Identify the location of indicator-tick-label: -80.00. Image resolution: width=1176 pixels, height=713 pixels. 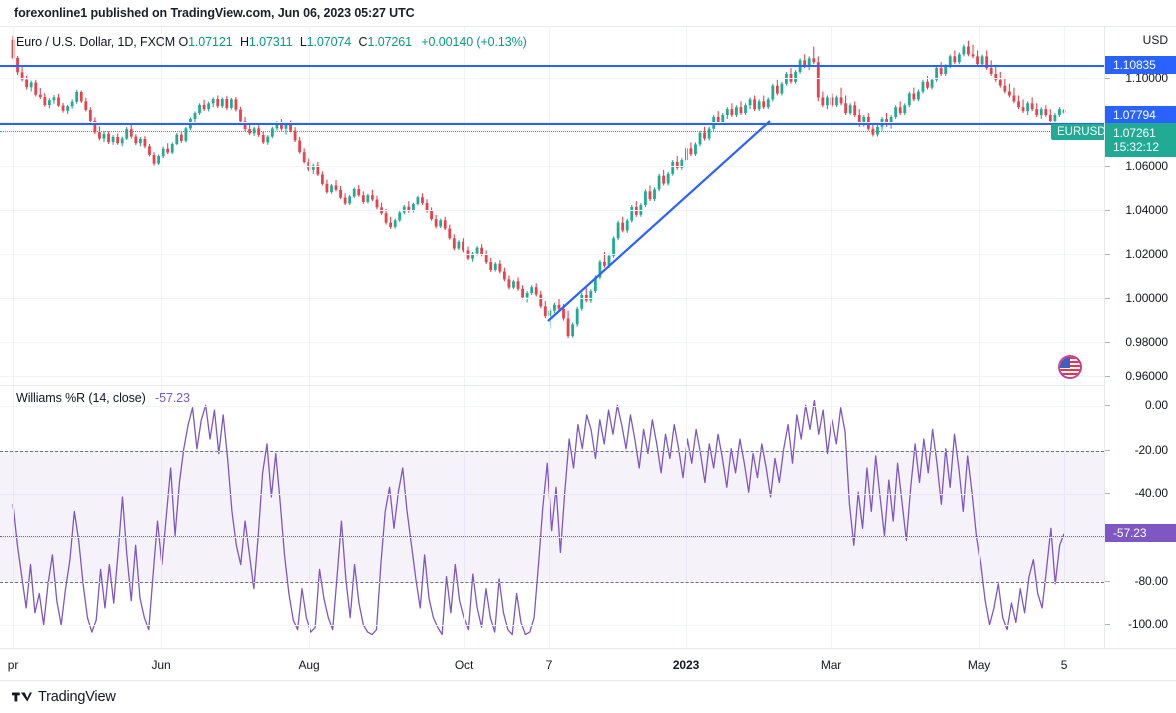
(1151, 581).